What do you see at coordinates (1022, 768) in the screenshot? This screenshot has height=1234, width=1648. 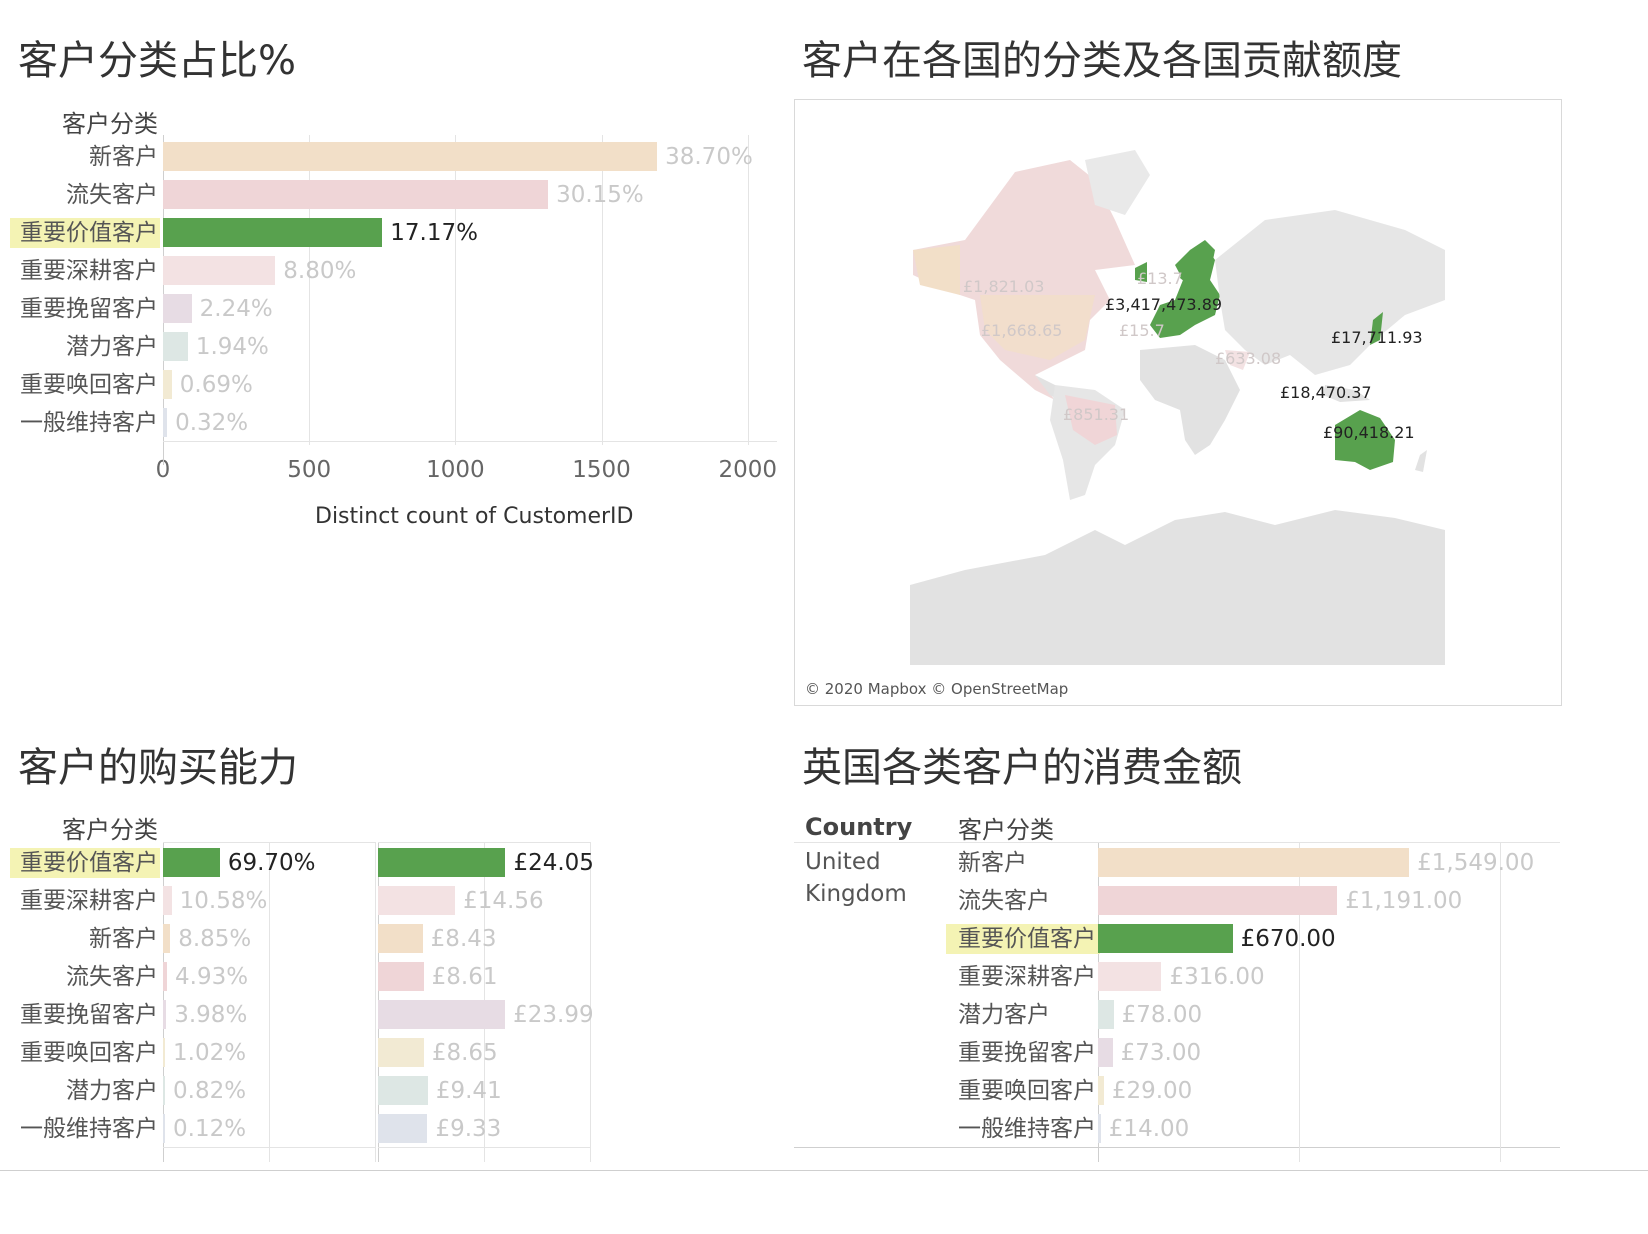 I see `uk-chart-title: 英国各类客户的消费金额` at bounding box center [1022, 768].